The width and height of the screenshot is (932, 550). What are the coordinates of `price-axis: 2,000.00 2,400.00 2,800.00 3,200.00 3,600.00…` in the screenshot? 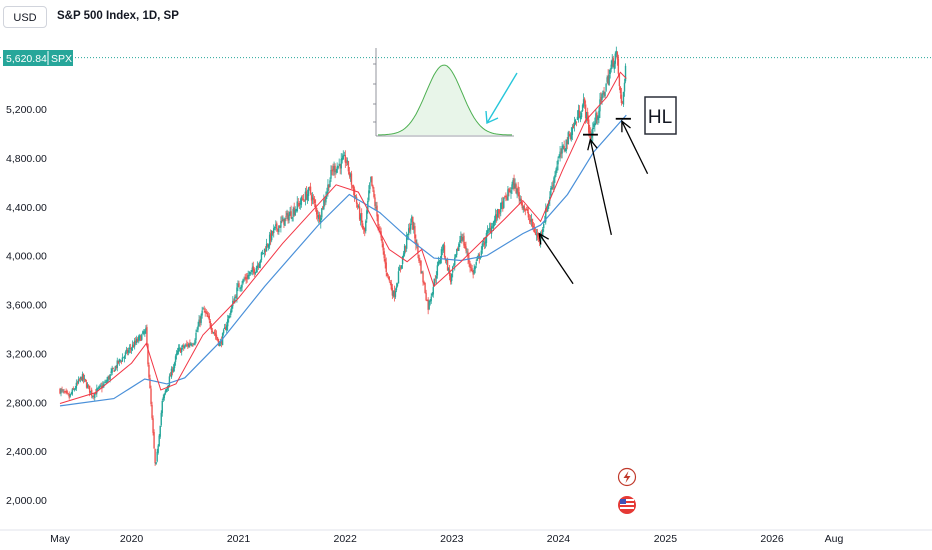 It's located at (26, 305).